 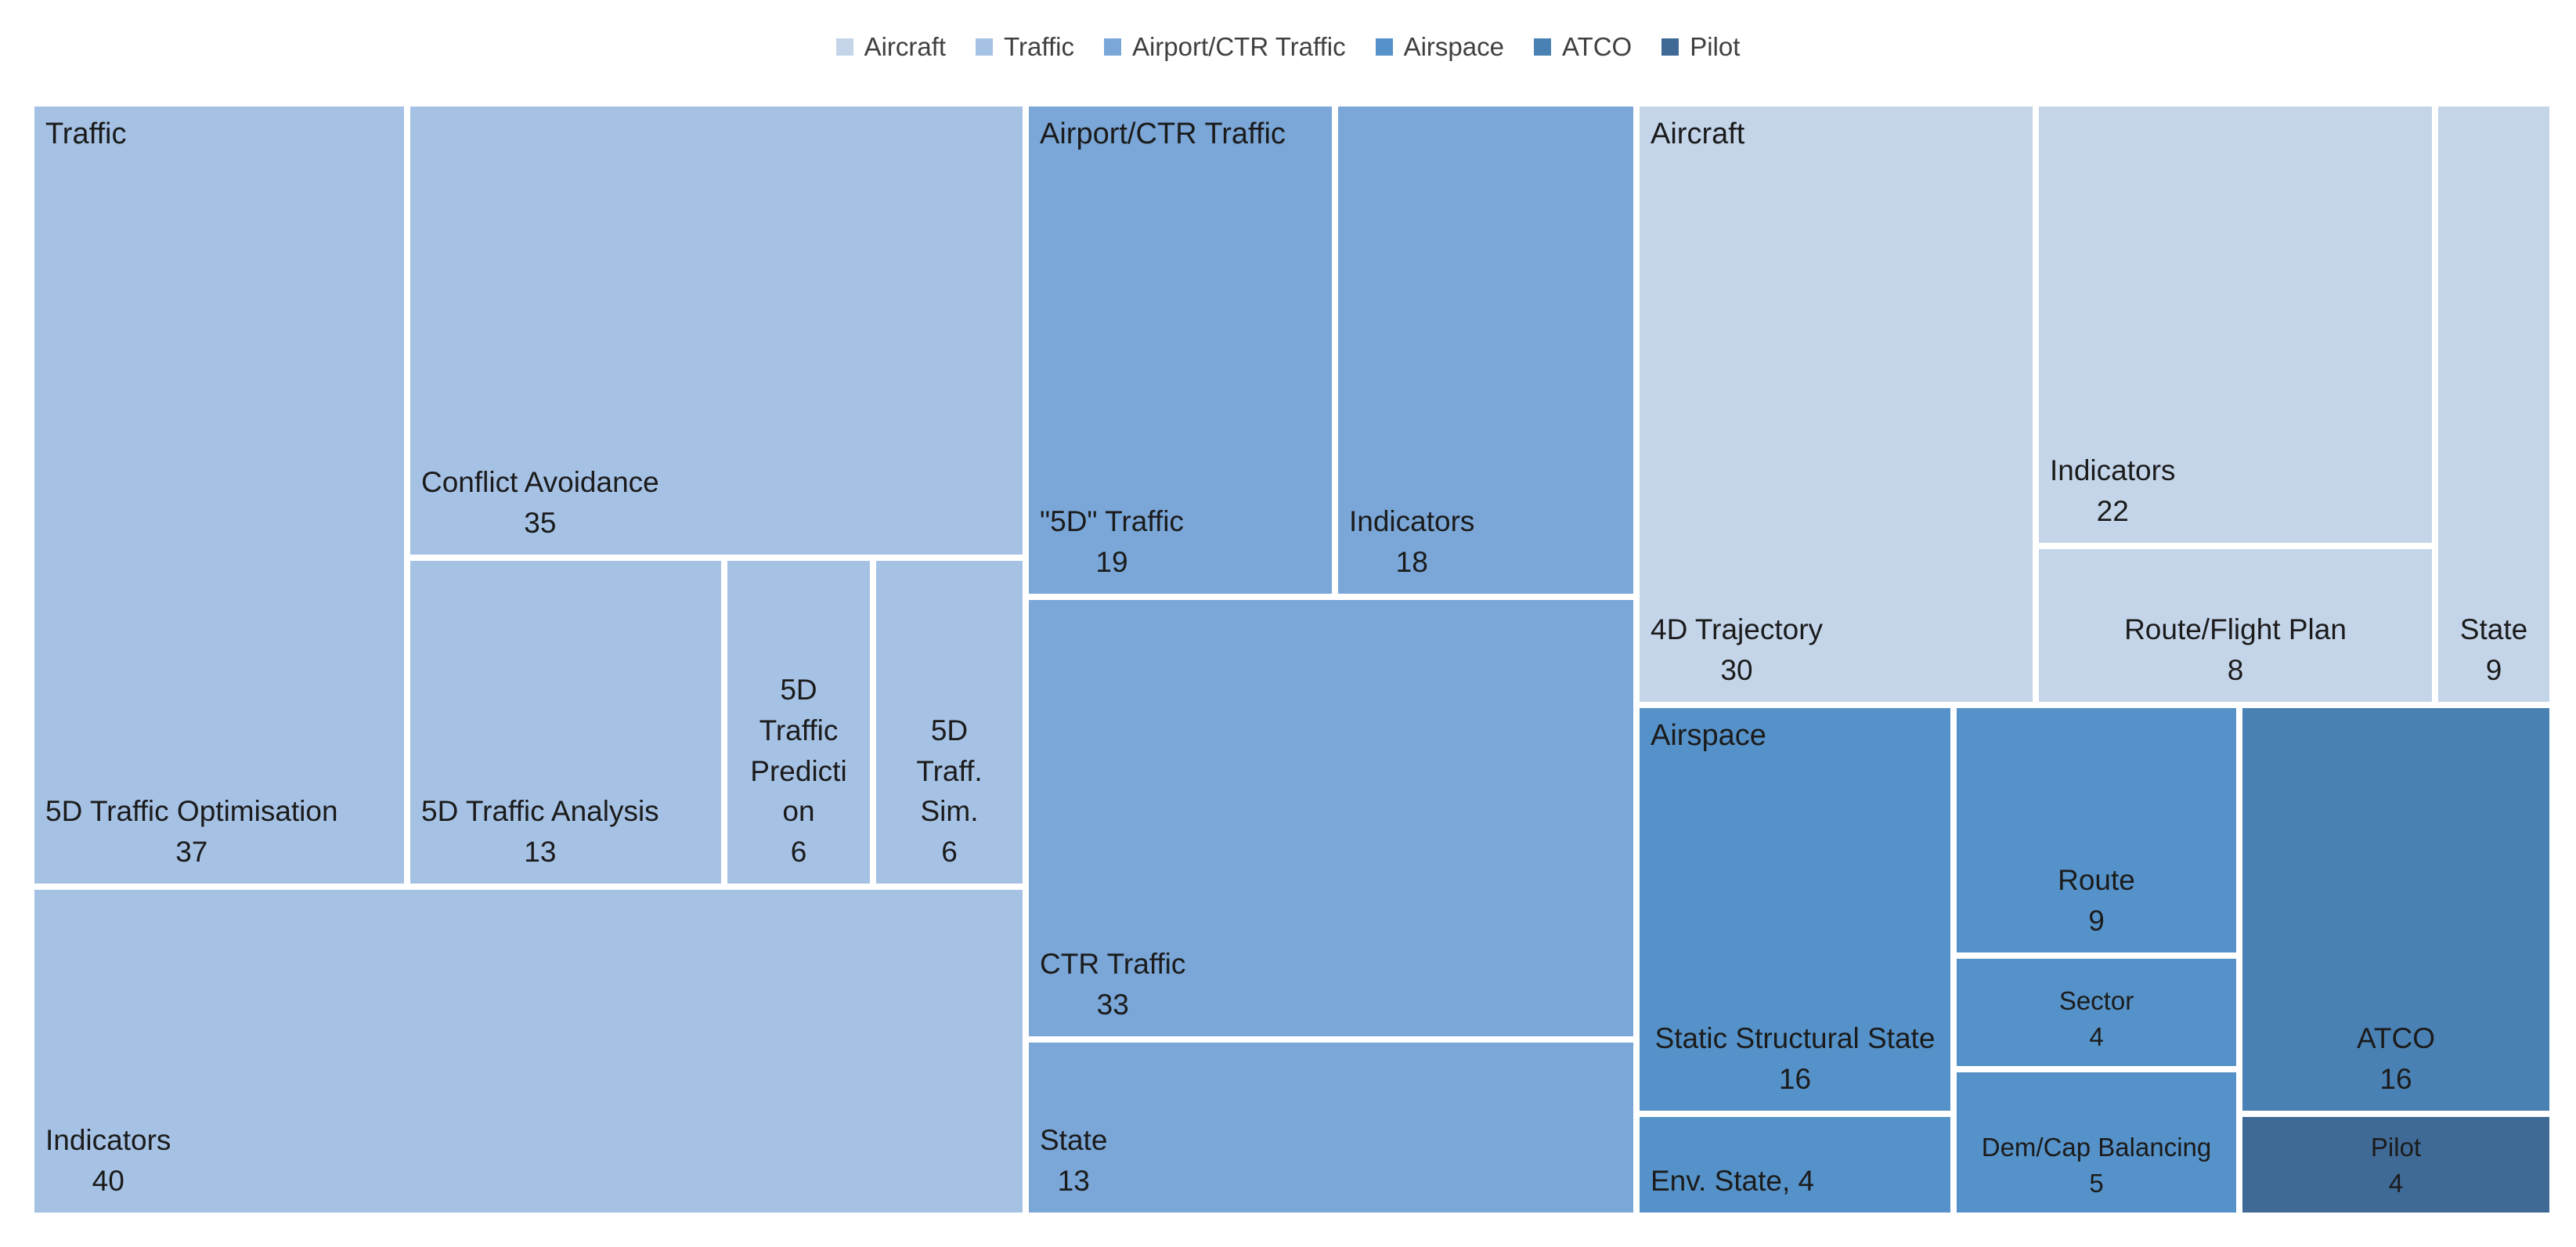 What do you see at coordinates (2494, 404) in the screenshot?
I see `treemap-tile: State 9` at bounding box center [2494, 404].